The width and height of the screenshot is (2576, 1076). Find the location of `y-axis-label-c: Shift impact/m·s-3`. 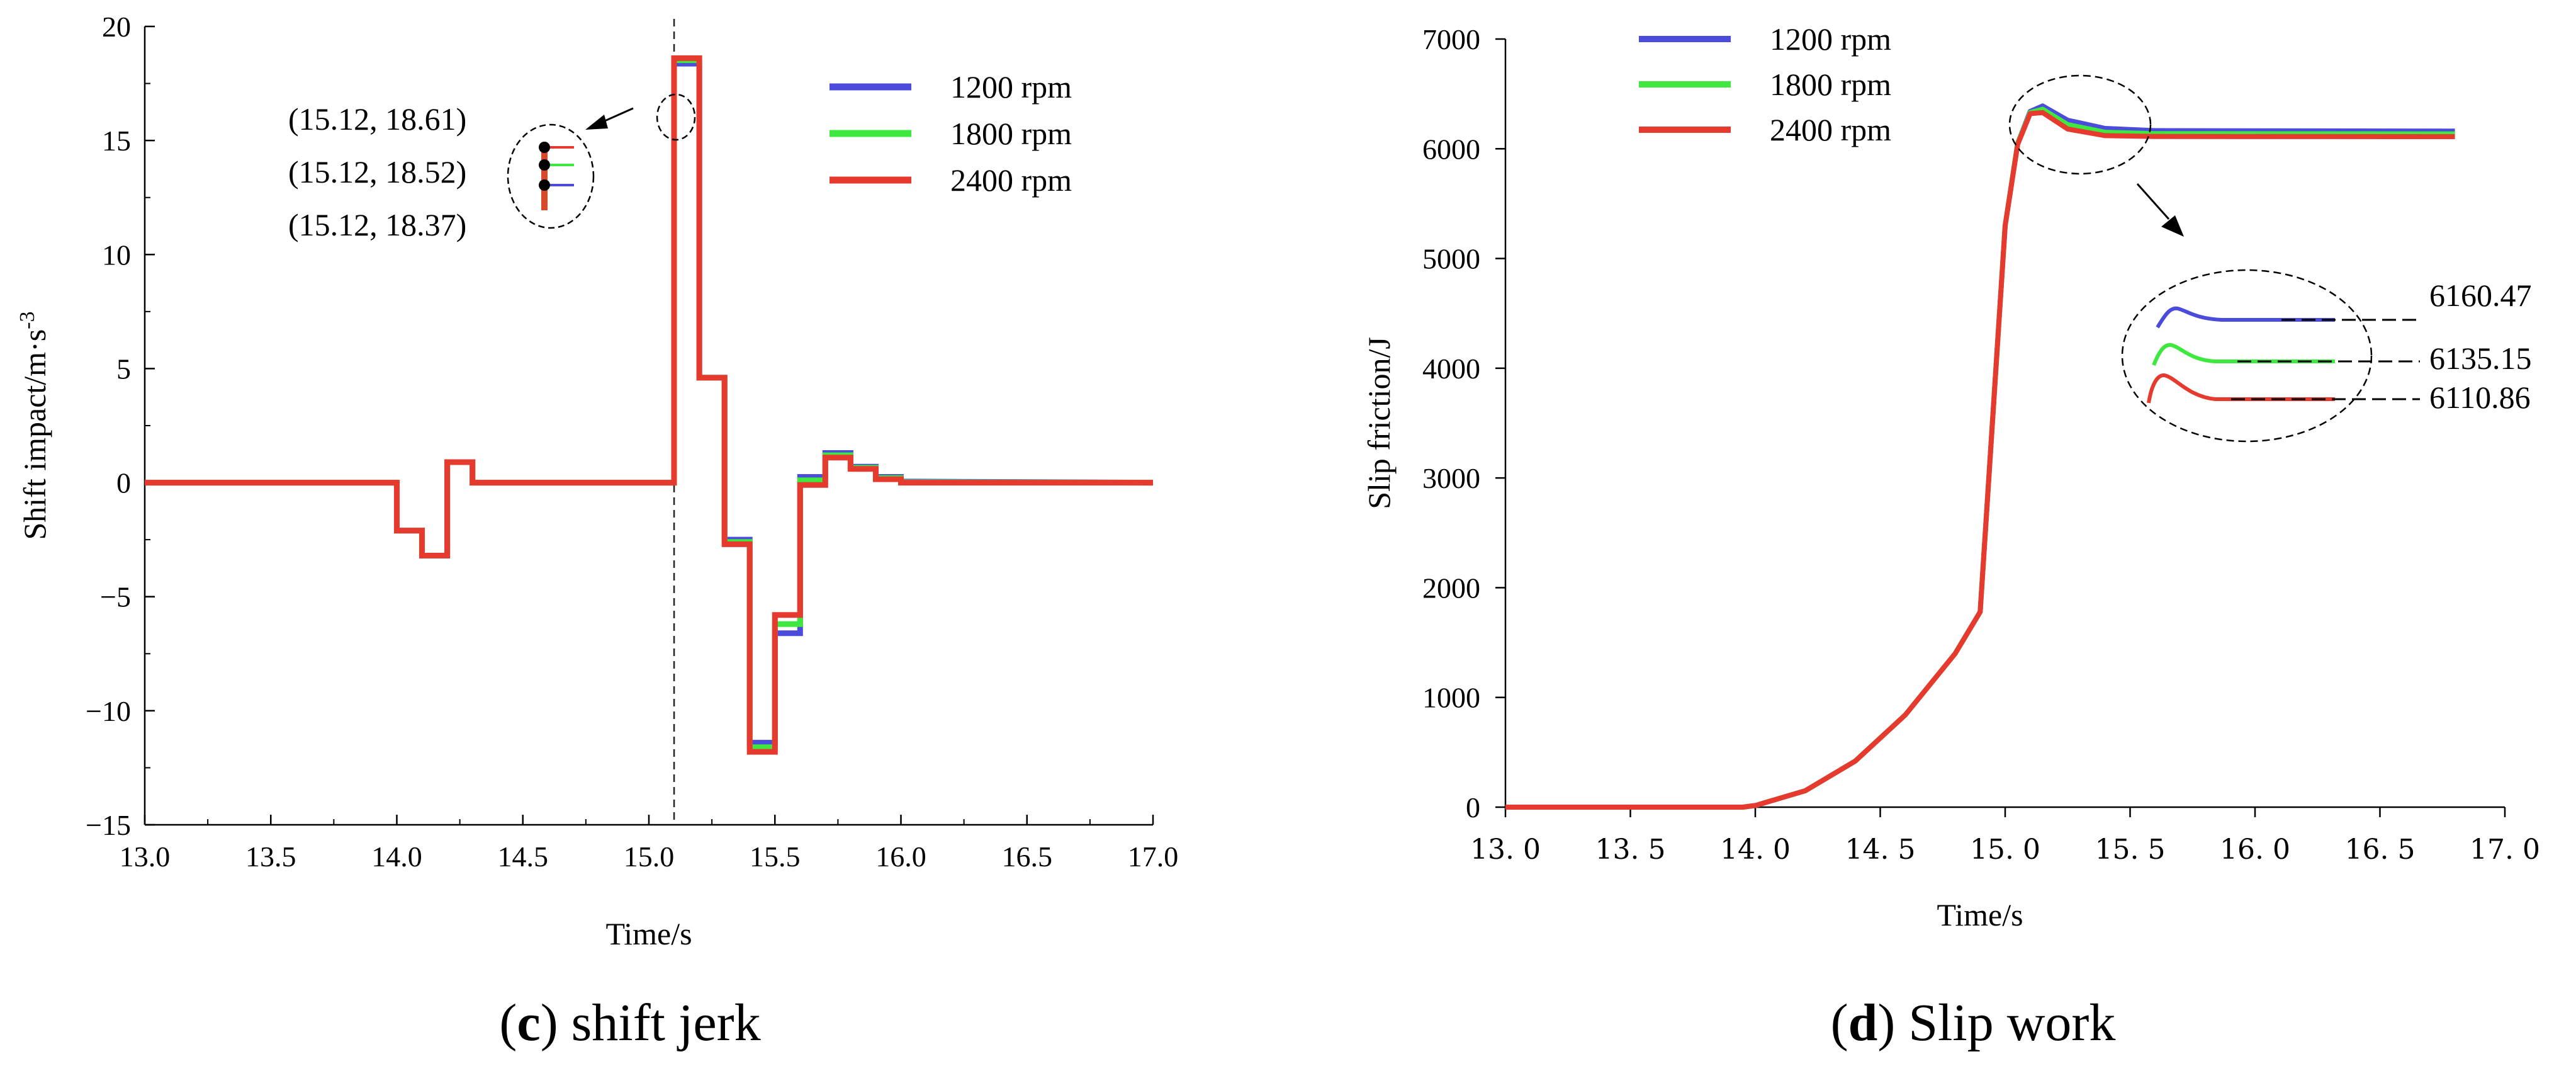

y-axis-label-c: Shift impact/m·s-3 is located at coordinates (34, 426).